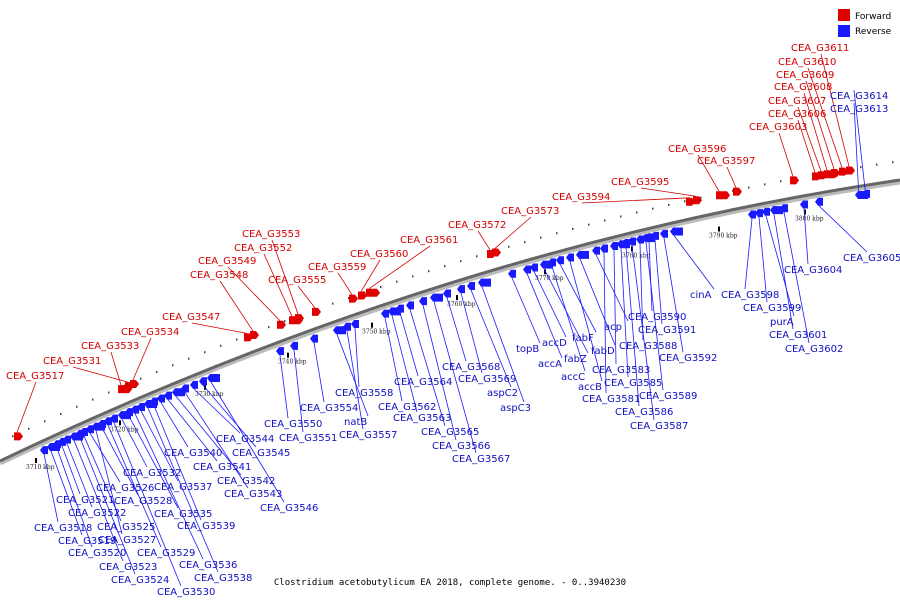  What do you see at coordinates (844, 31) in the screenshot?
I see `legend-reverse-swatch` at bounding box center [844, 31].